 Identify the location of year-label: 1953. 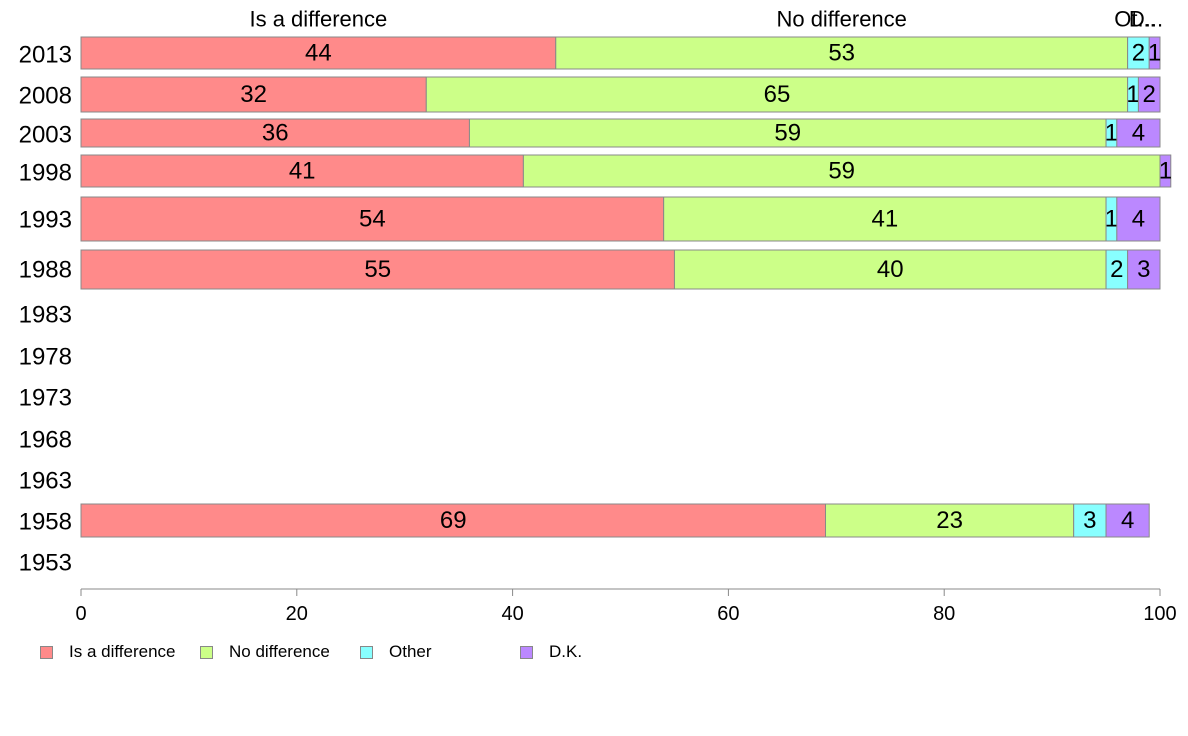
(45, 563).